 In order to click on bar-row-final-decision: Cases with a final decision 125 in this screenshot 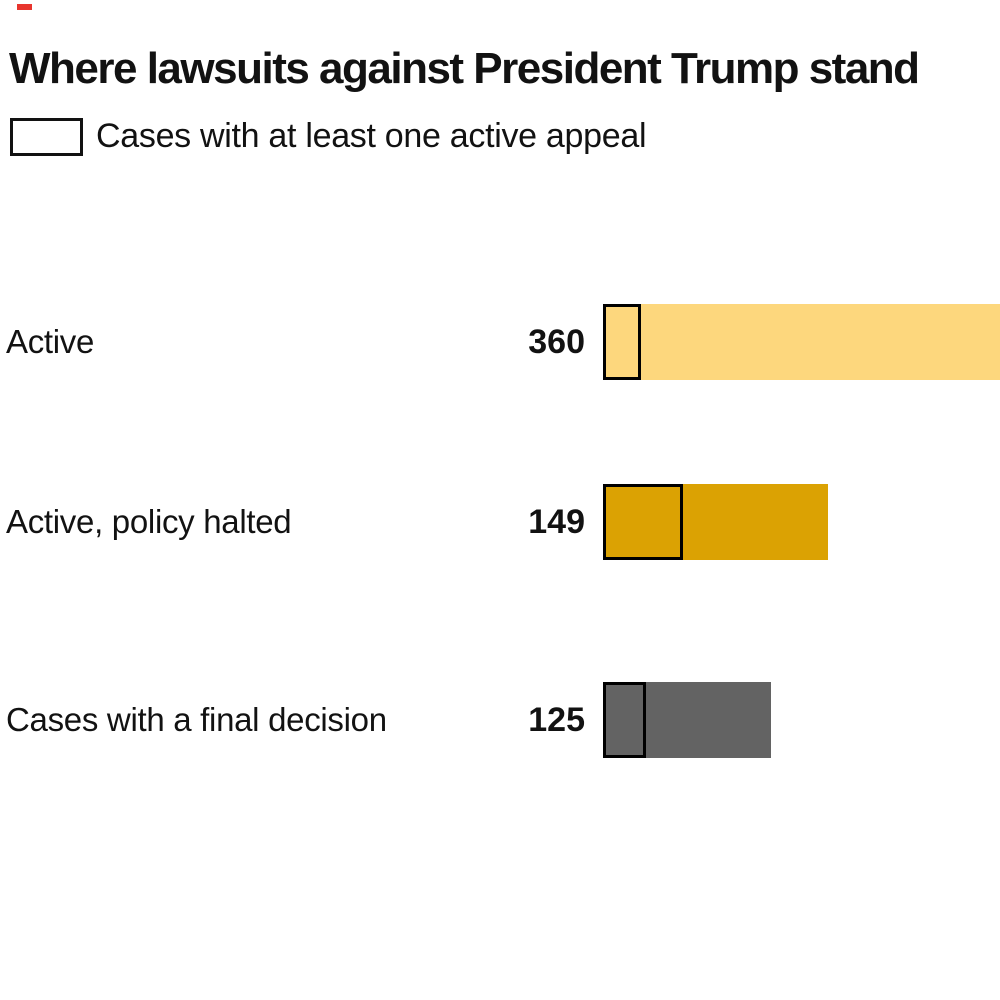, I will do `click(500, 720)`.